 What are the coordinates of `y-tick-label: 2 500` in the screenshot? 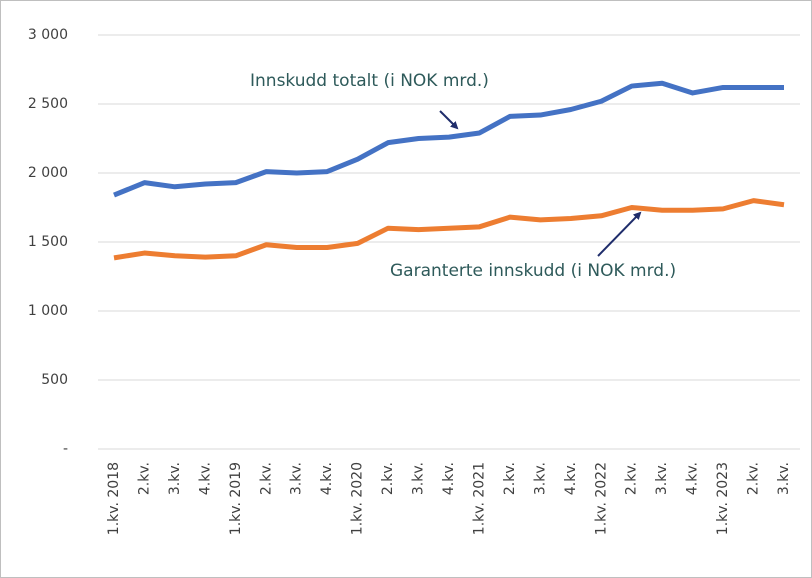 It's located at (48, 104).